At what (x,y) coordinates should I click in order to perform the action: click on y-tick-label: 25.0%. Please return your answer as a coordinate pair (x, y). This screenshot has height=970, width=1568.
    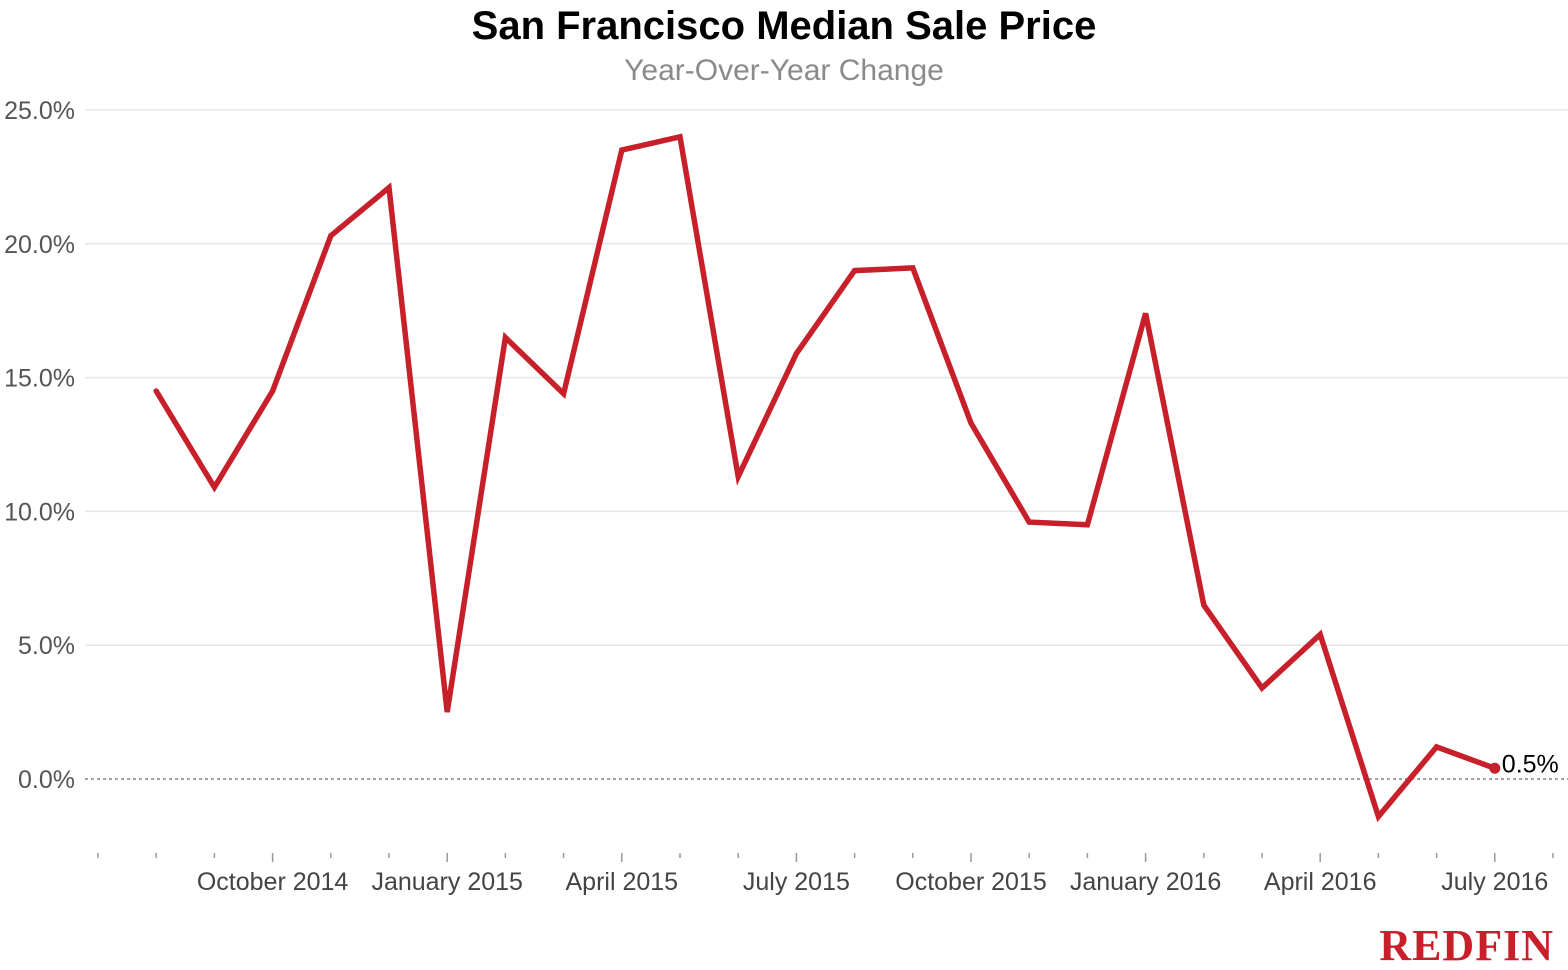
    Looking at the image, I should click on (39, 111).